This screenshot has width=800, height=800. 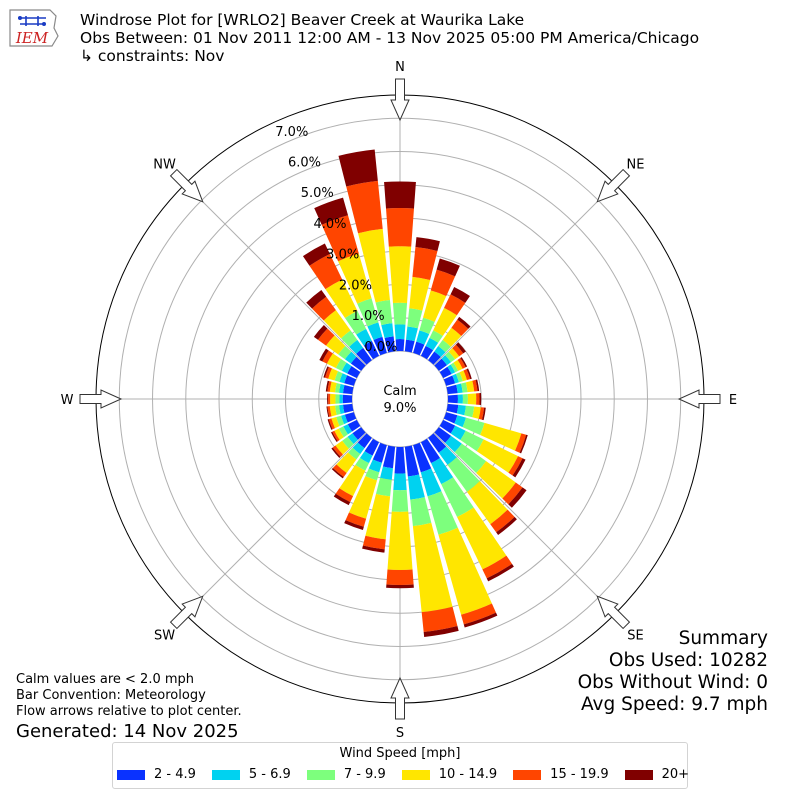 I want to click on legend-label: 10 - 14.9, so click(x=468, y=774).